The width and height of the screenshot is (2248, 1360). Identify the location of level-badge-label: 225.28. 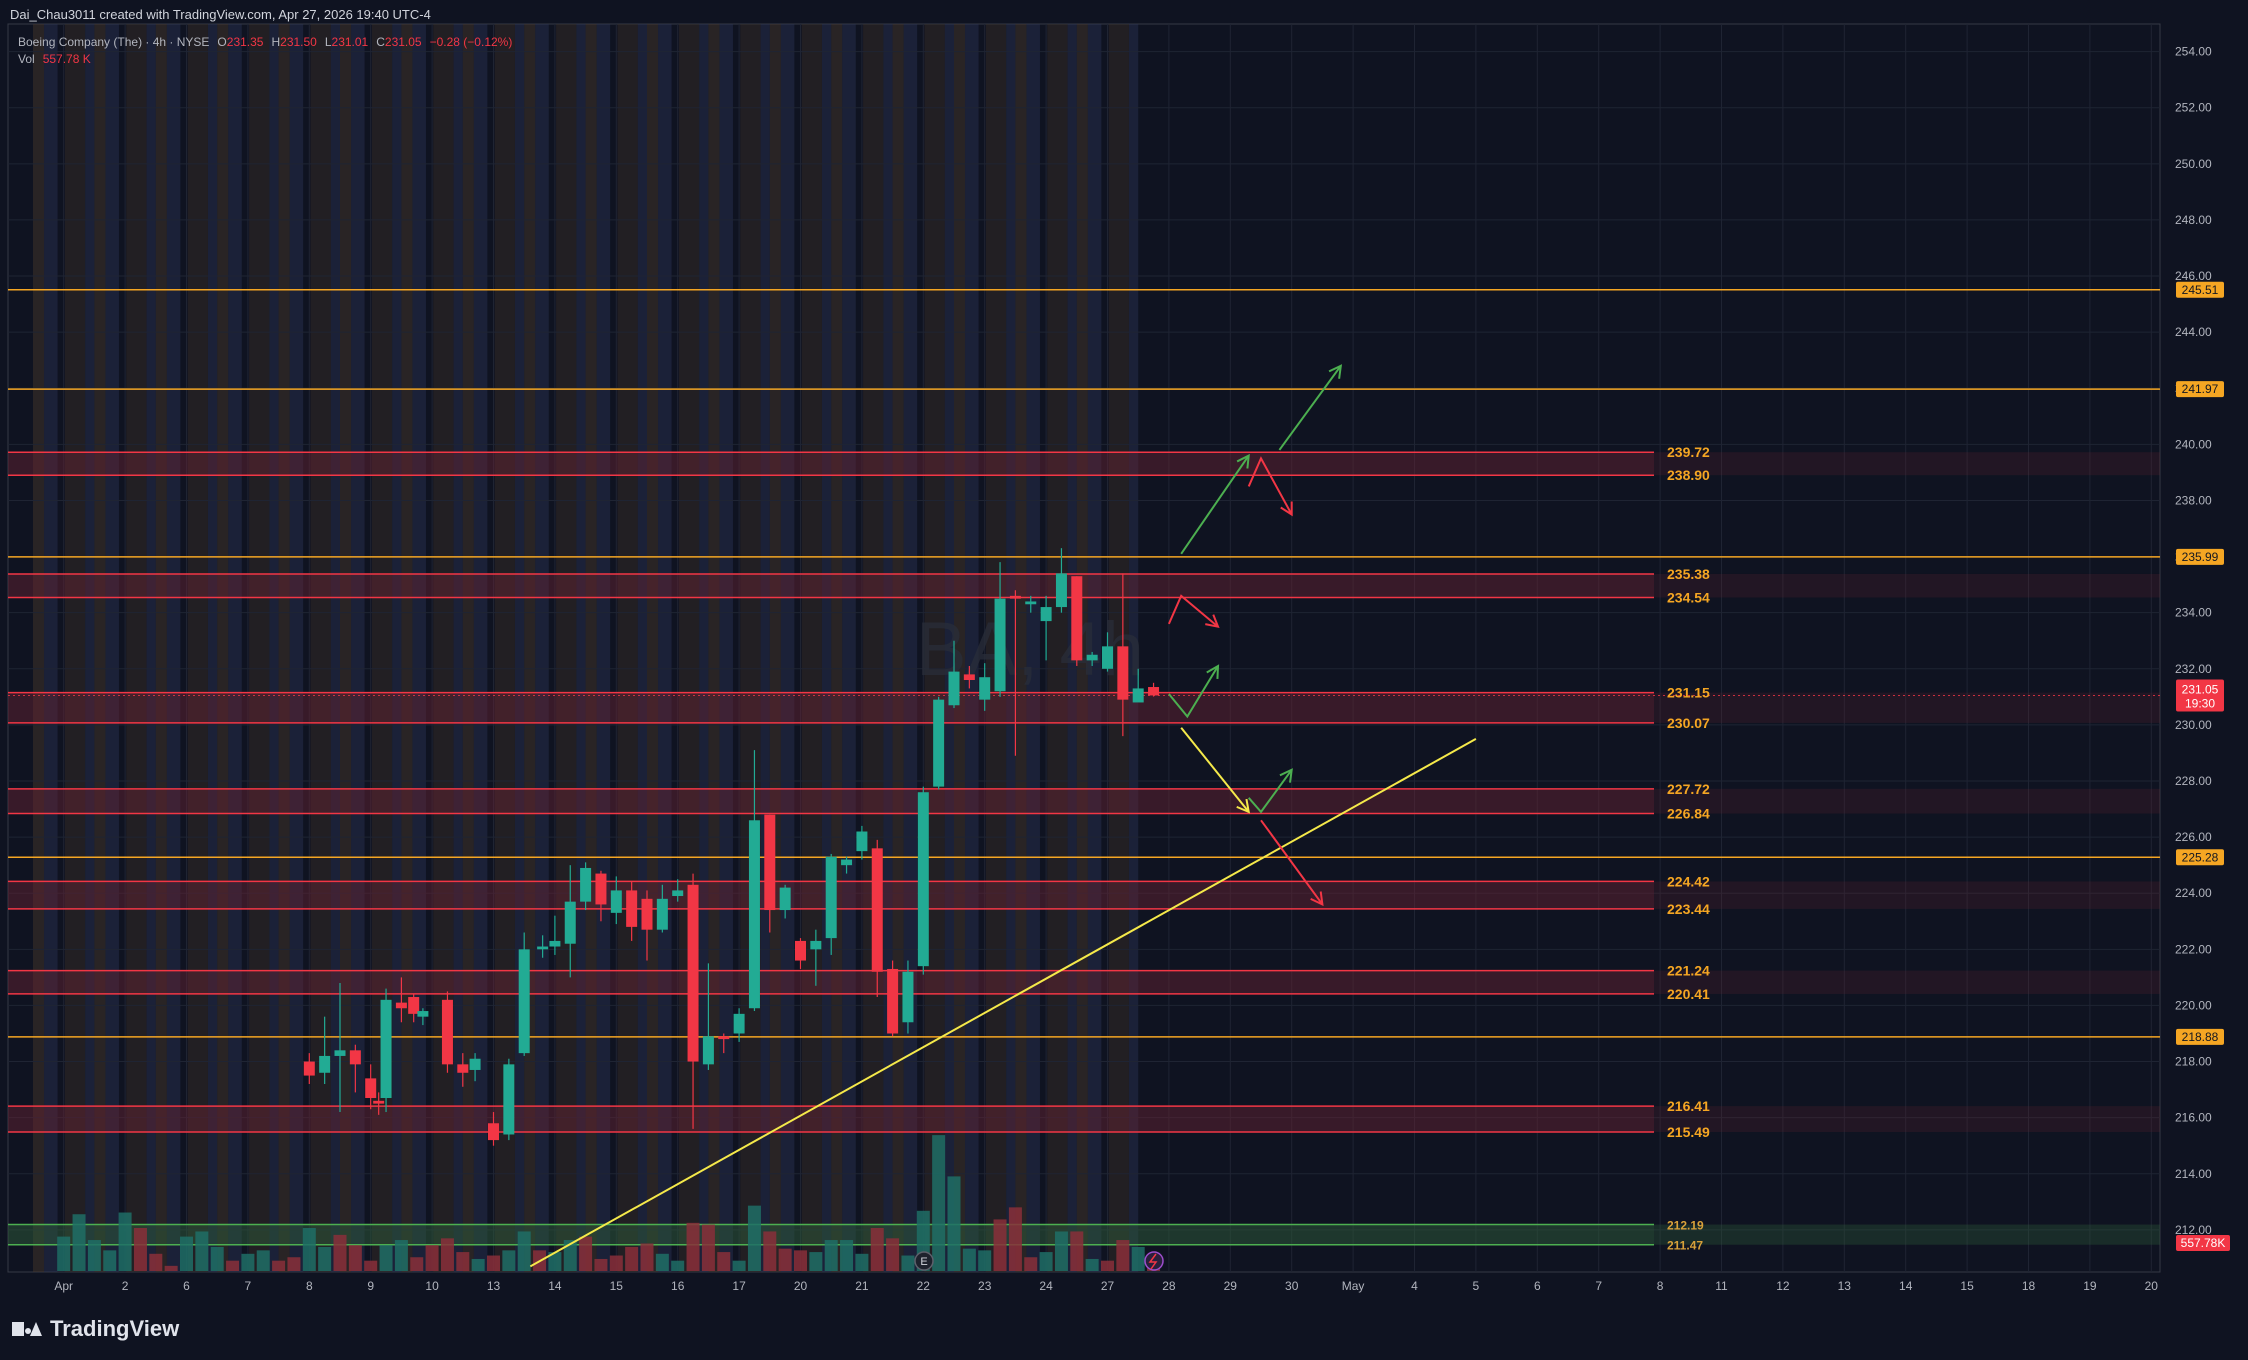
(2200, 857).